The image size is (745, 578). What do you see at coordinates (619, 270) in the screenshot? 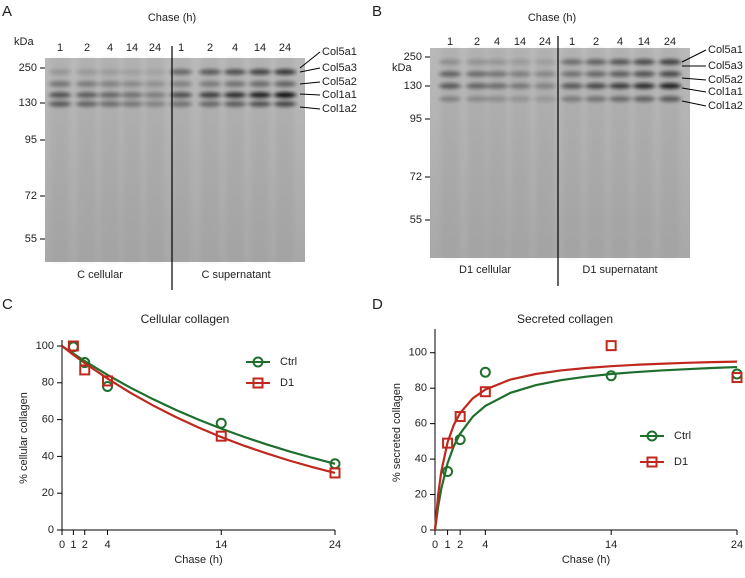
I see `section-label: D1 supernatant` at bounding box center [619, 270].